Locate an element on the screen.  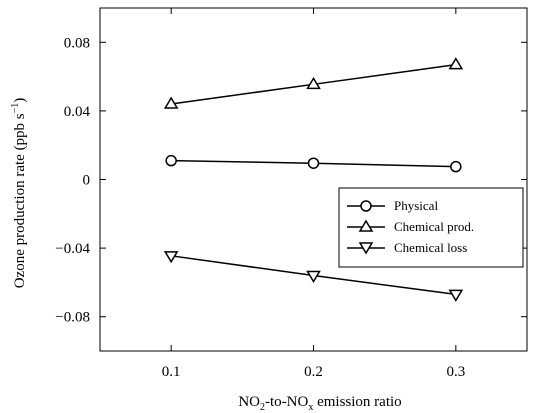
y-tick-label: 0.08 is located at coordinates (77, 43).